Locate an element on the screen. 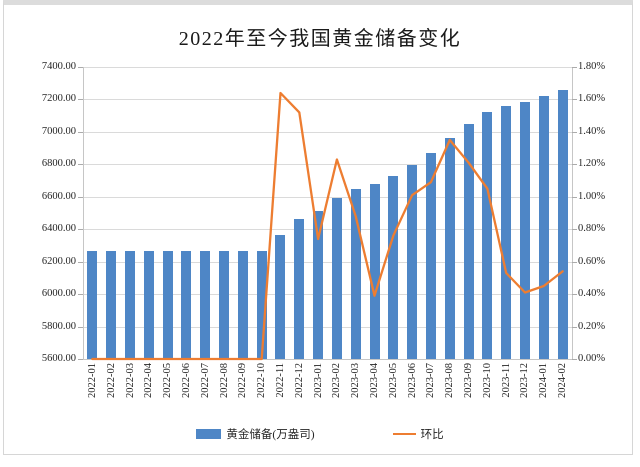 This screenshot has width=640, height=467. left-axis-tick-label: 6800.00 is located at coordinates (58, 164).